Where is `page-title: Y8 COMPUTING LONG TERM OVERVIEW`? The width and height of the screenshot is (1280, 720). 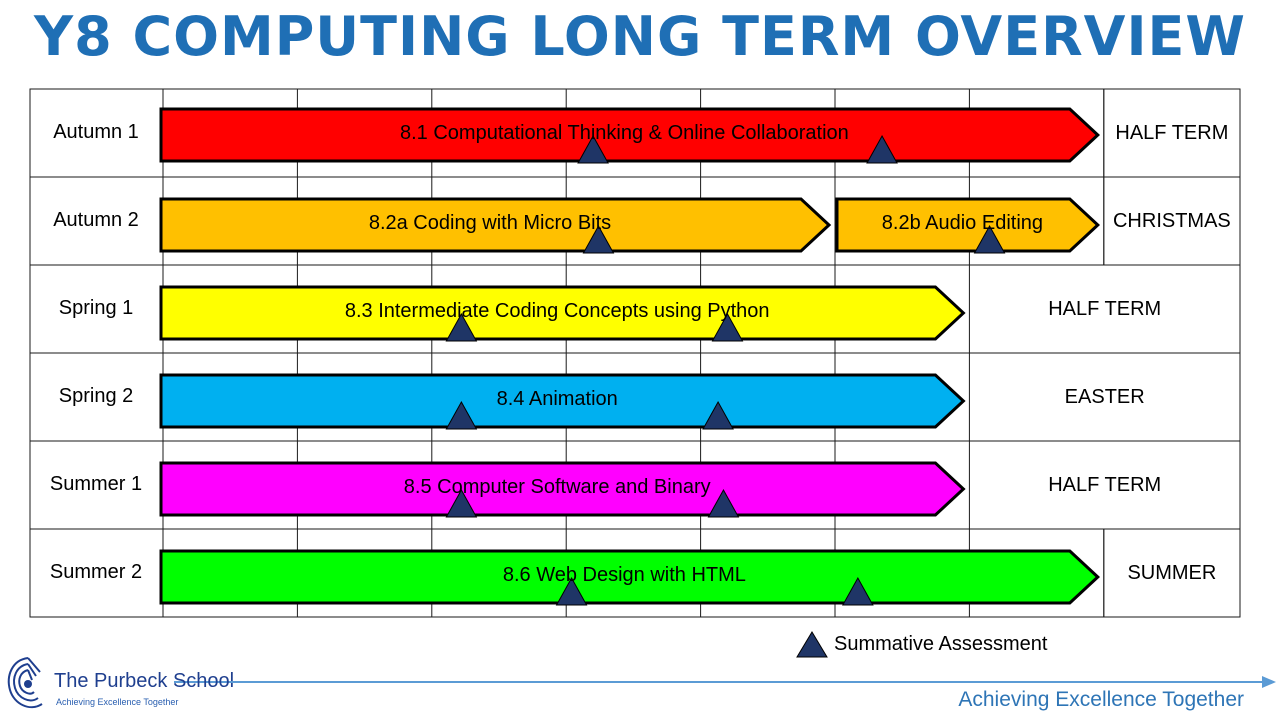 page-title: Y8 COMPUTING LONG TERM OVERVIEW is located at coordinates (639, 36).